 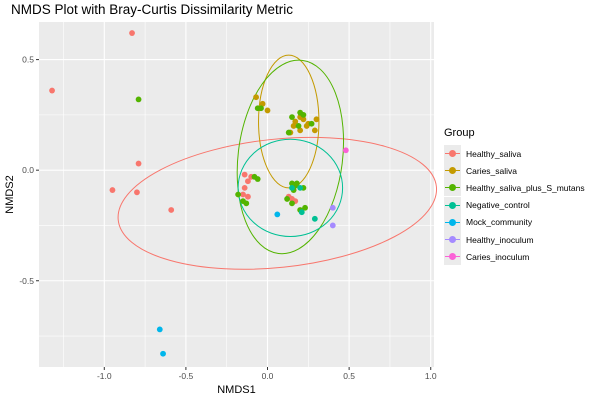 I want to click on legend-label: Healthy_saliva, so click(x=494, y=153).